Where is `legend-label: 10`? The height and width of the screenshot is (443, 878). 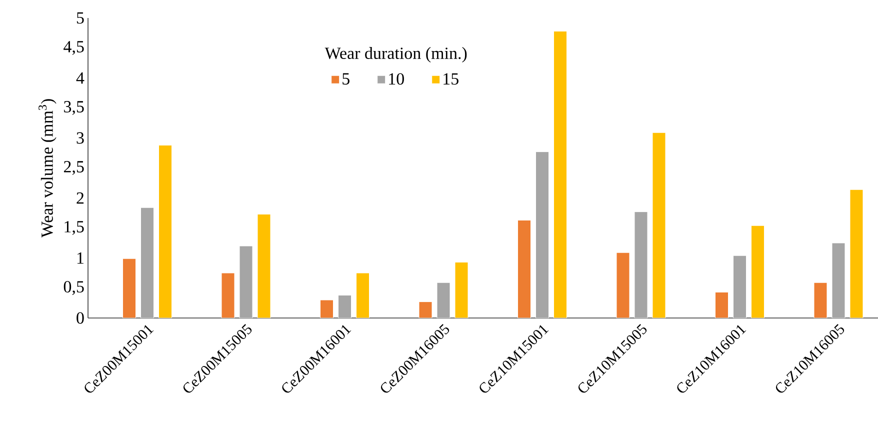 legend-label: 10 is located at coordinates (396, 79).